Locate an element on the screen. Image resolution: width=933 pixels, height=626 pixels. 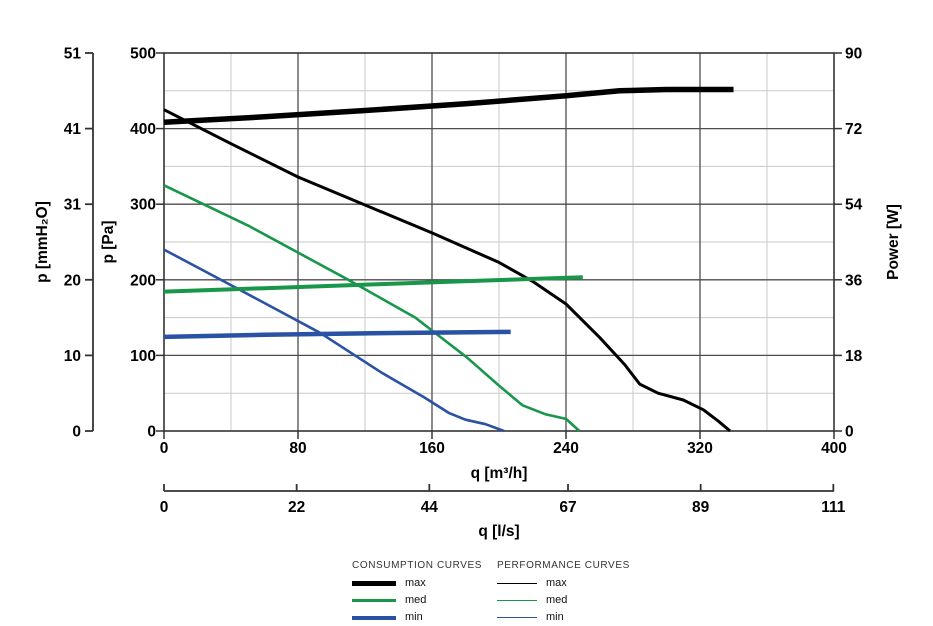
pa-tick-label: 0 is located at coordinates (151, 432).